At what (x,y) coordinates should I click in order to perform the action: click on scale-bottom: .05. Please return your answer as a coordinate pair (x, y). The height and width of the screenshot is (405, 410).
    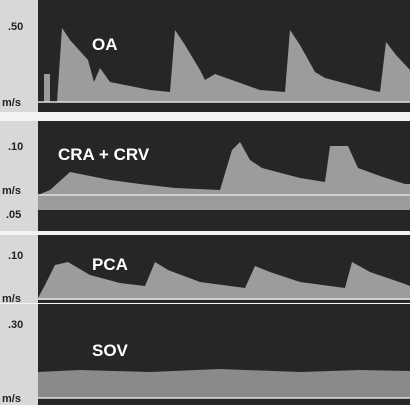
    Looking at the image, I should click on (13, 215).